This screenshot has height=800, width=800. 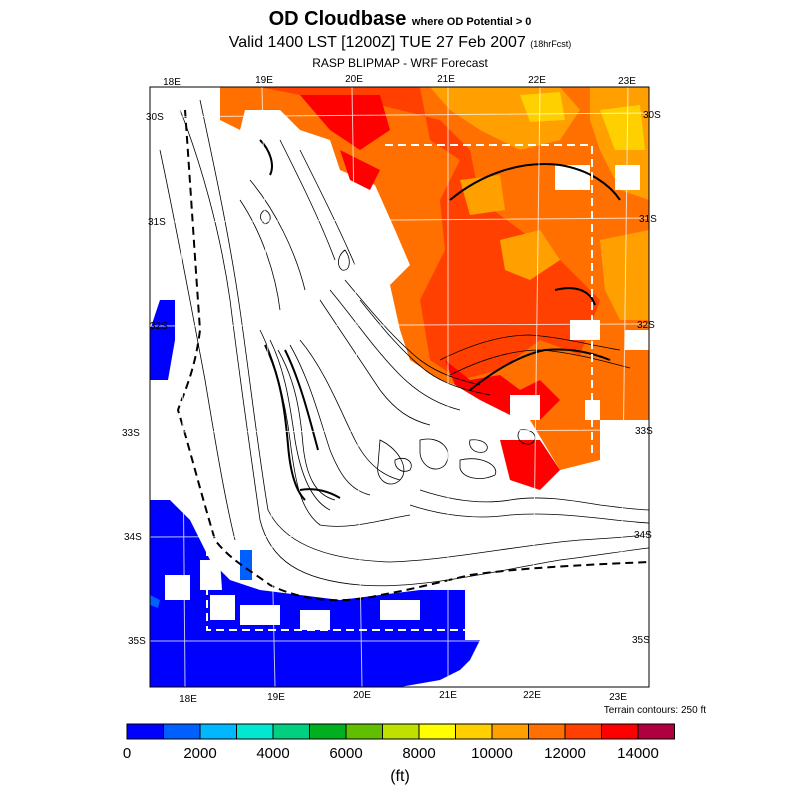 I want to click on lon-labels-bottom: 18E 19E 20E 21E 22E 23E, so click(x=403, y=697).